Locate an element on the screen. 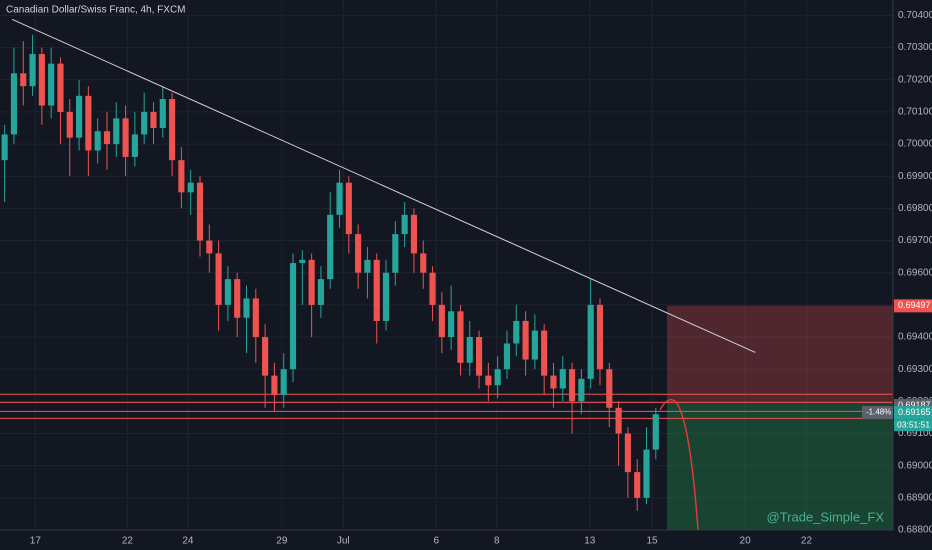 Image resolution: width=932 pixels, height=550 pixels. projection-curve is located at coordinates (679, 465).